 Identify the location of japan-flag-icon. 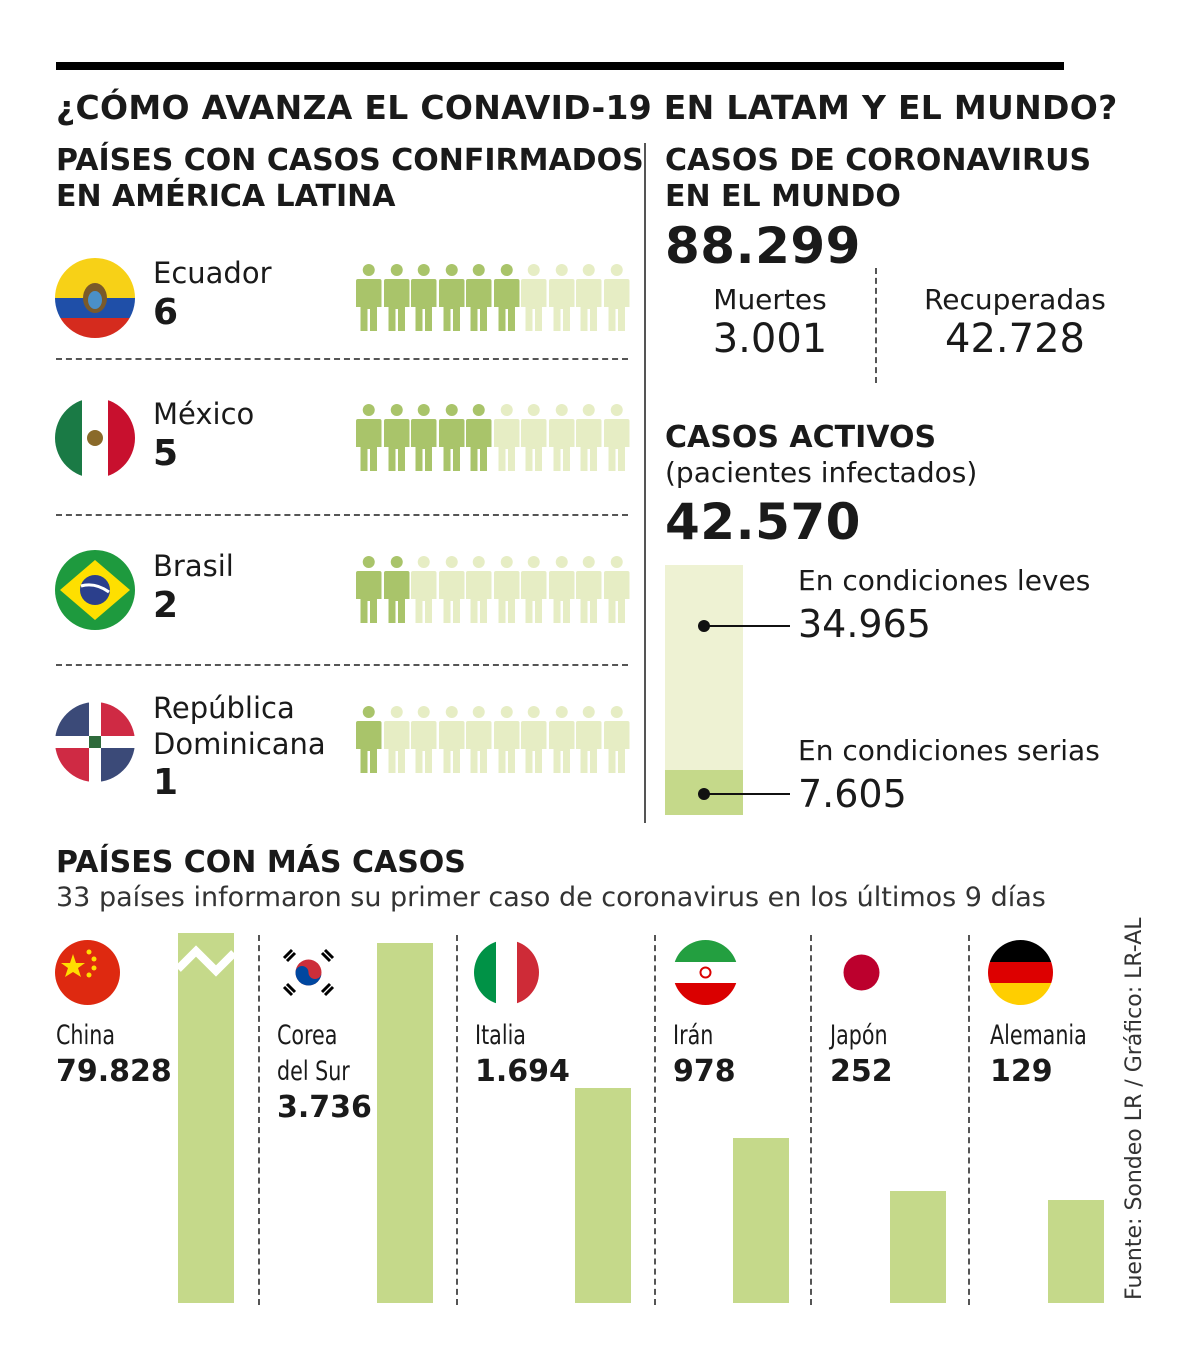
(861, 972).